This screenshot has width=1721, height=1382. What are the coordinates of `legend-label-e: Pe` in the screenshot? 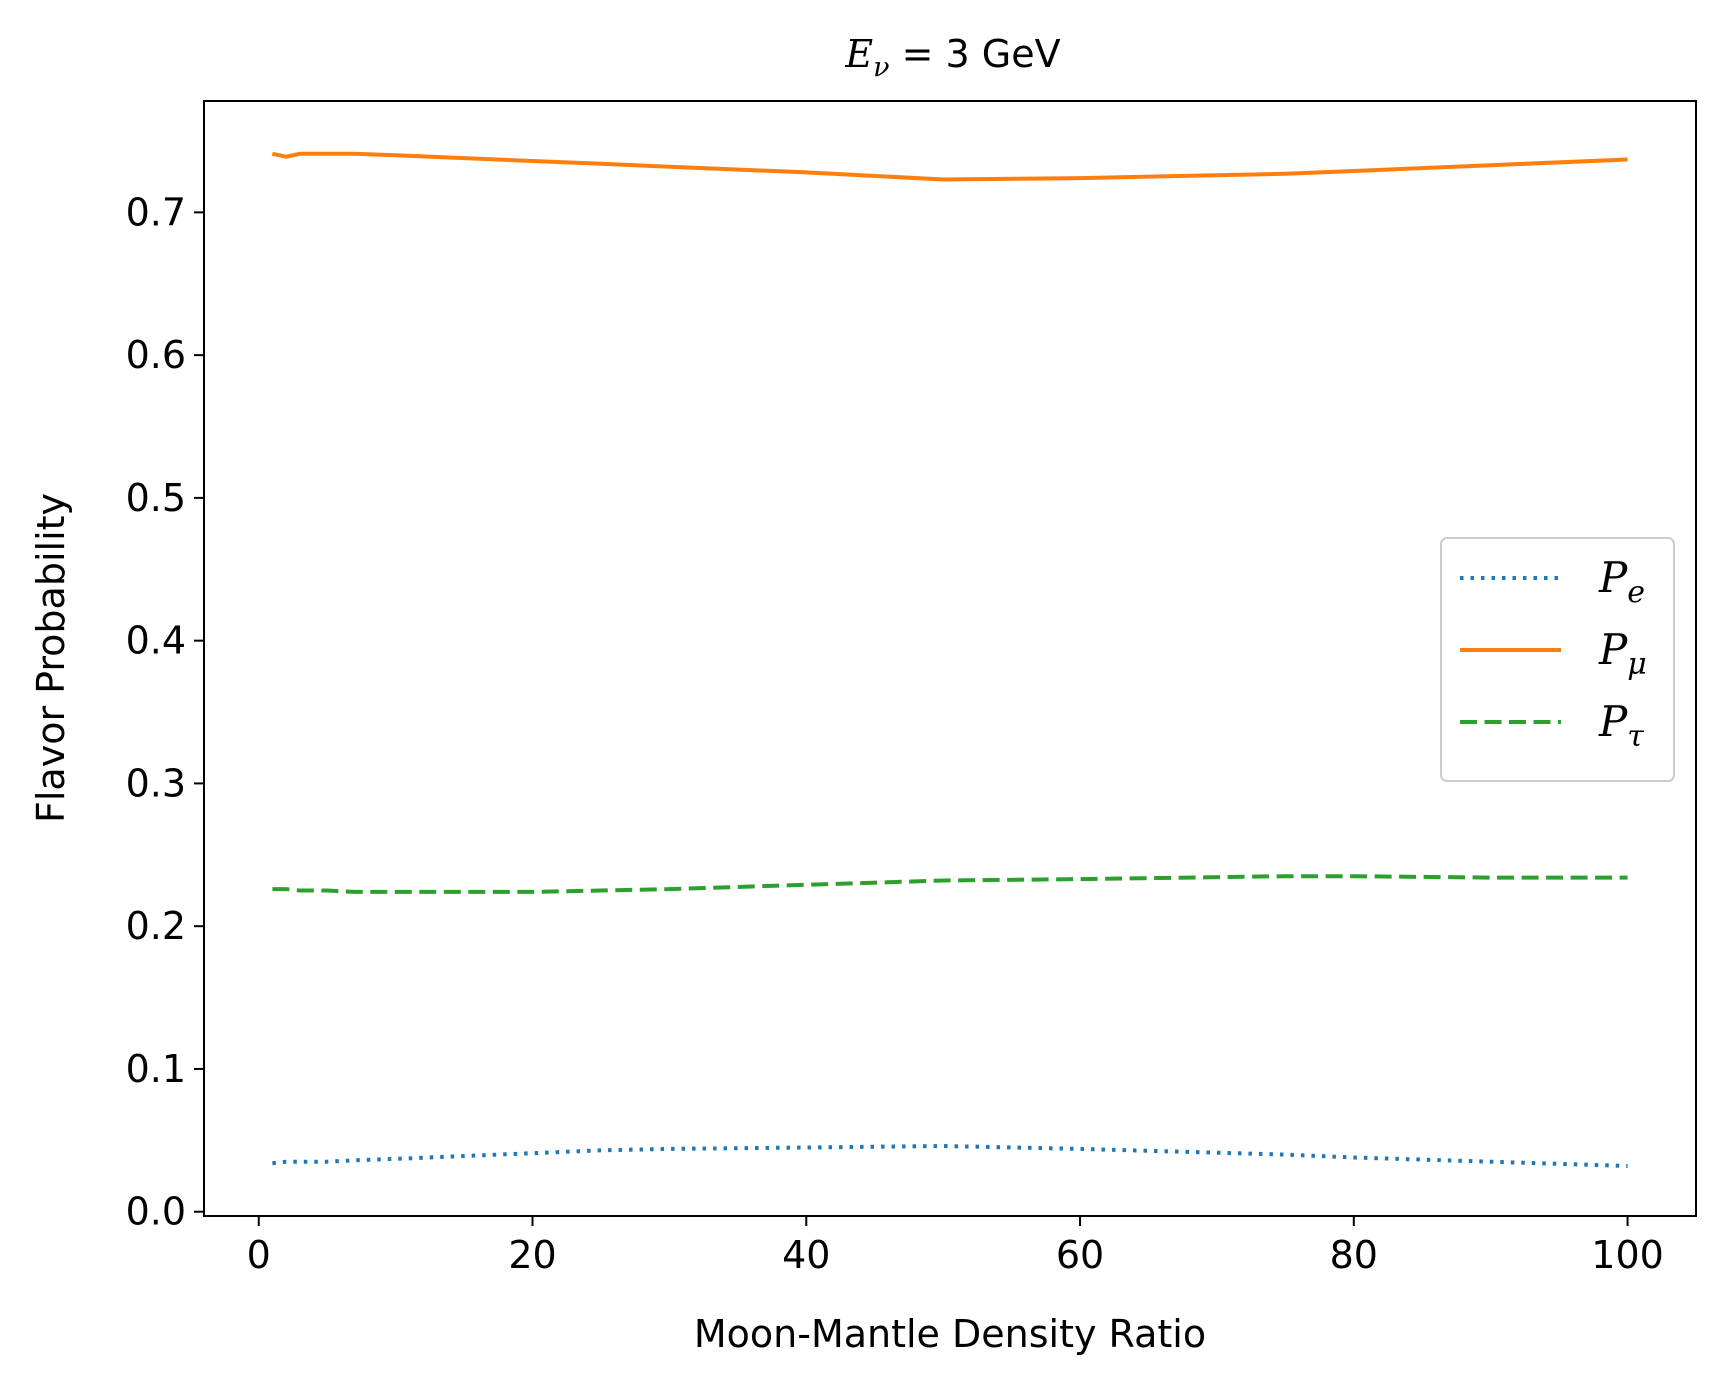 It's located at (1621, 581).